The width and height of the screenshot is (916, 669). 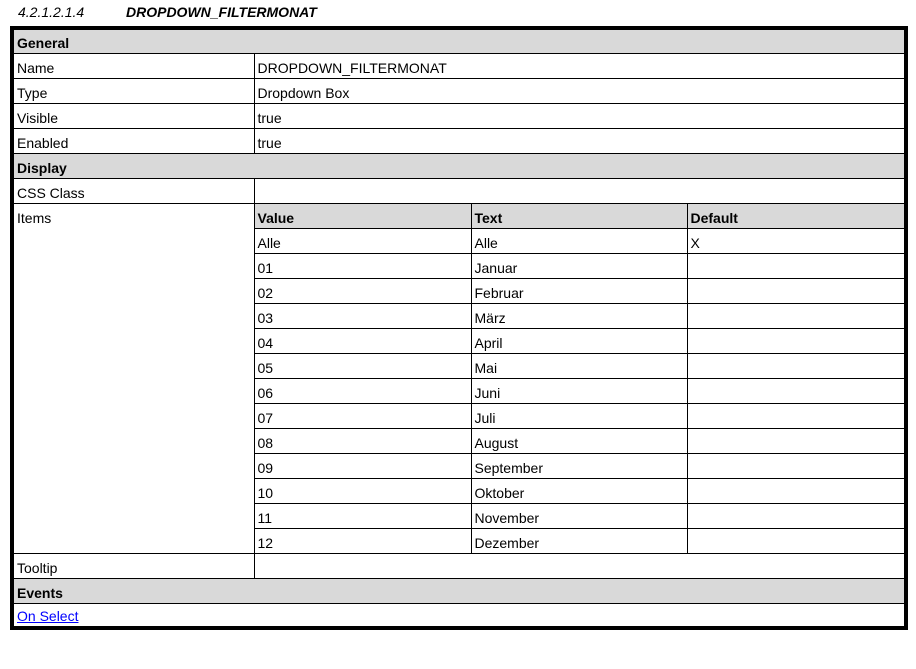 I want to click on section-title: DROPDOWN_FILTERMONAT, so click(x=221, y=12).